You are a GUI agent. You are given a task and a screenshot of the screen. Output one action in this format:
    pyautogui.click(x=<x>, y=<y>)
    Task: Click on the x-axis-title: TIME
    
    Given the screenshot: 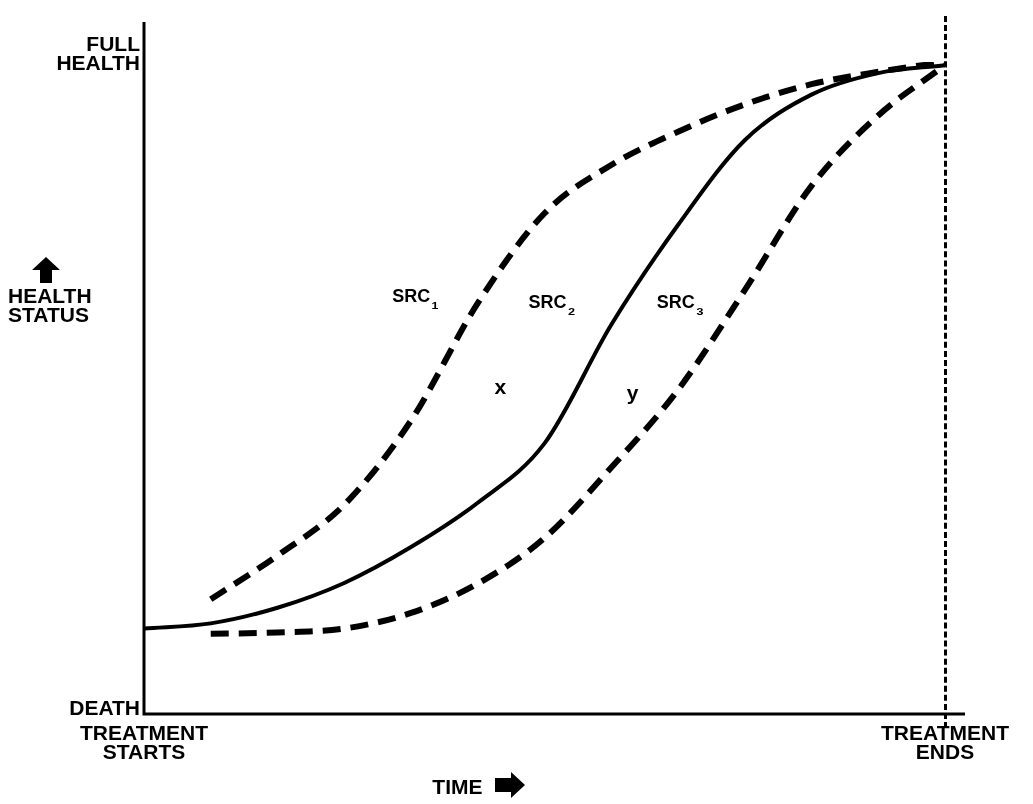 What is the action you would take?
    pyautogui.click(x=457, y=786)
    